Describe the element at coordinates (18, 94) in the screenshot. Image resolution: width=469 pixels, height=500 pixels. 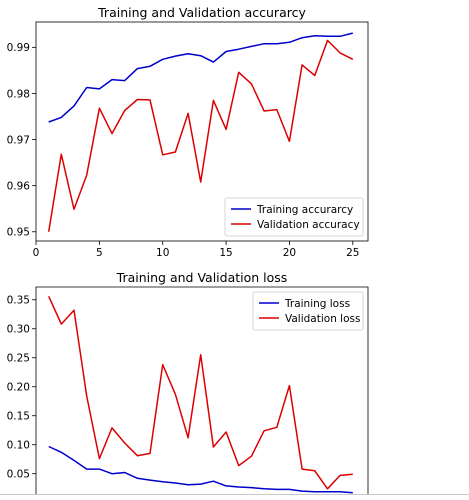
I see `y-tick-label: 0.98` at that location.